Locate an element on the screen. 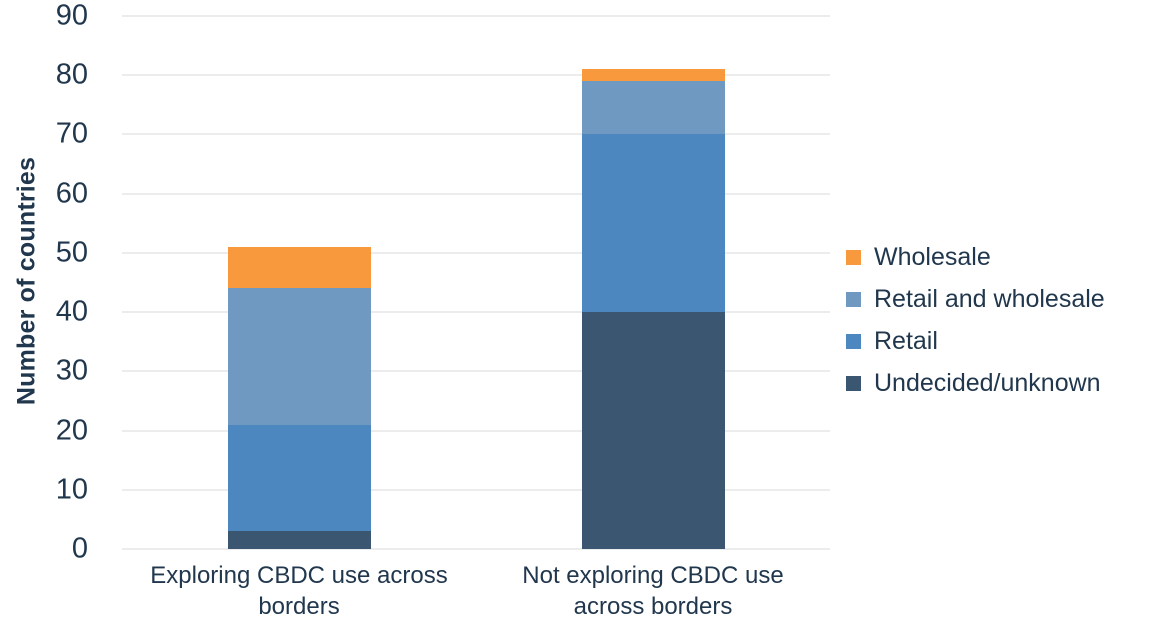 The height and width of the screenshot is (641, 1150). legend-label: Wholesale is located at coordinates (932, 256).